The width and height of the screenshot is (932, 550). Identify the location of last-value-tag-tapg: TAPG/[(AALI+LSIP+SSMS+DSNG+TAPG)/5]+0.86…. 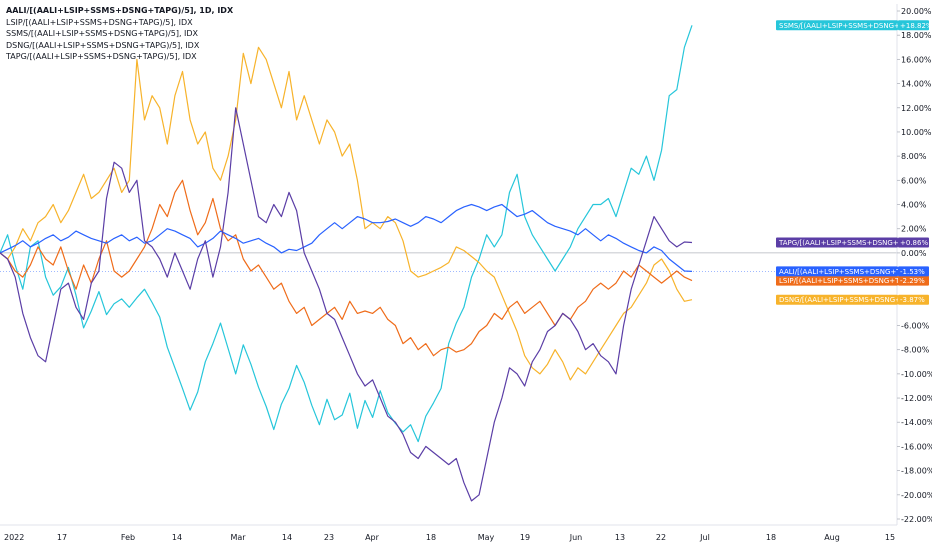
(852, 242).